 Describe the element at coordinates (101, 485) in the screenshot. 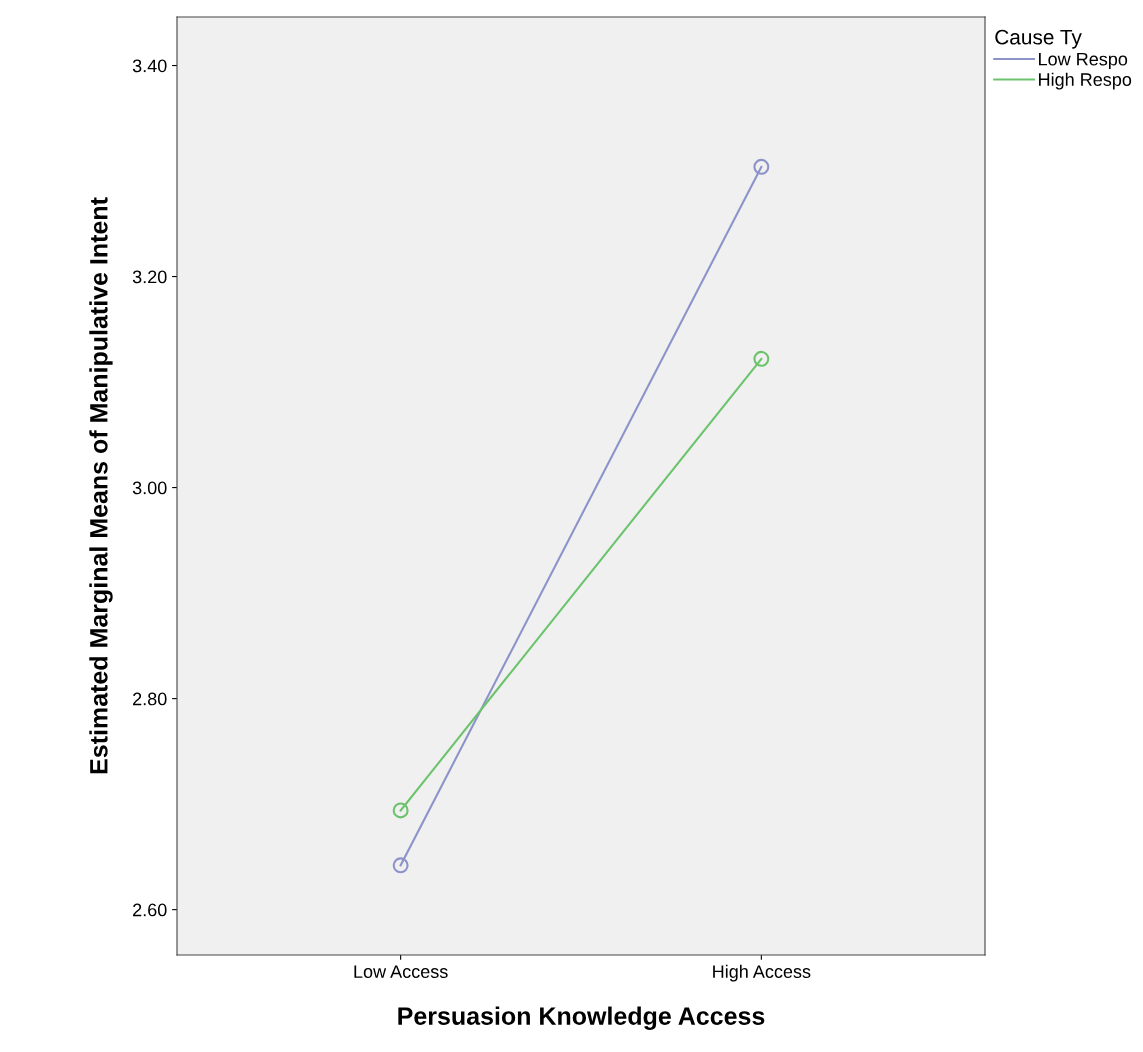

I see `y-axis-title: Estimated Marginal Means of Manipulative Intent` at that location.